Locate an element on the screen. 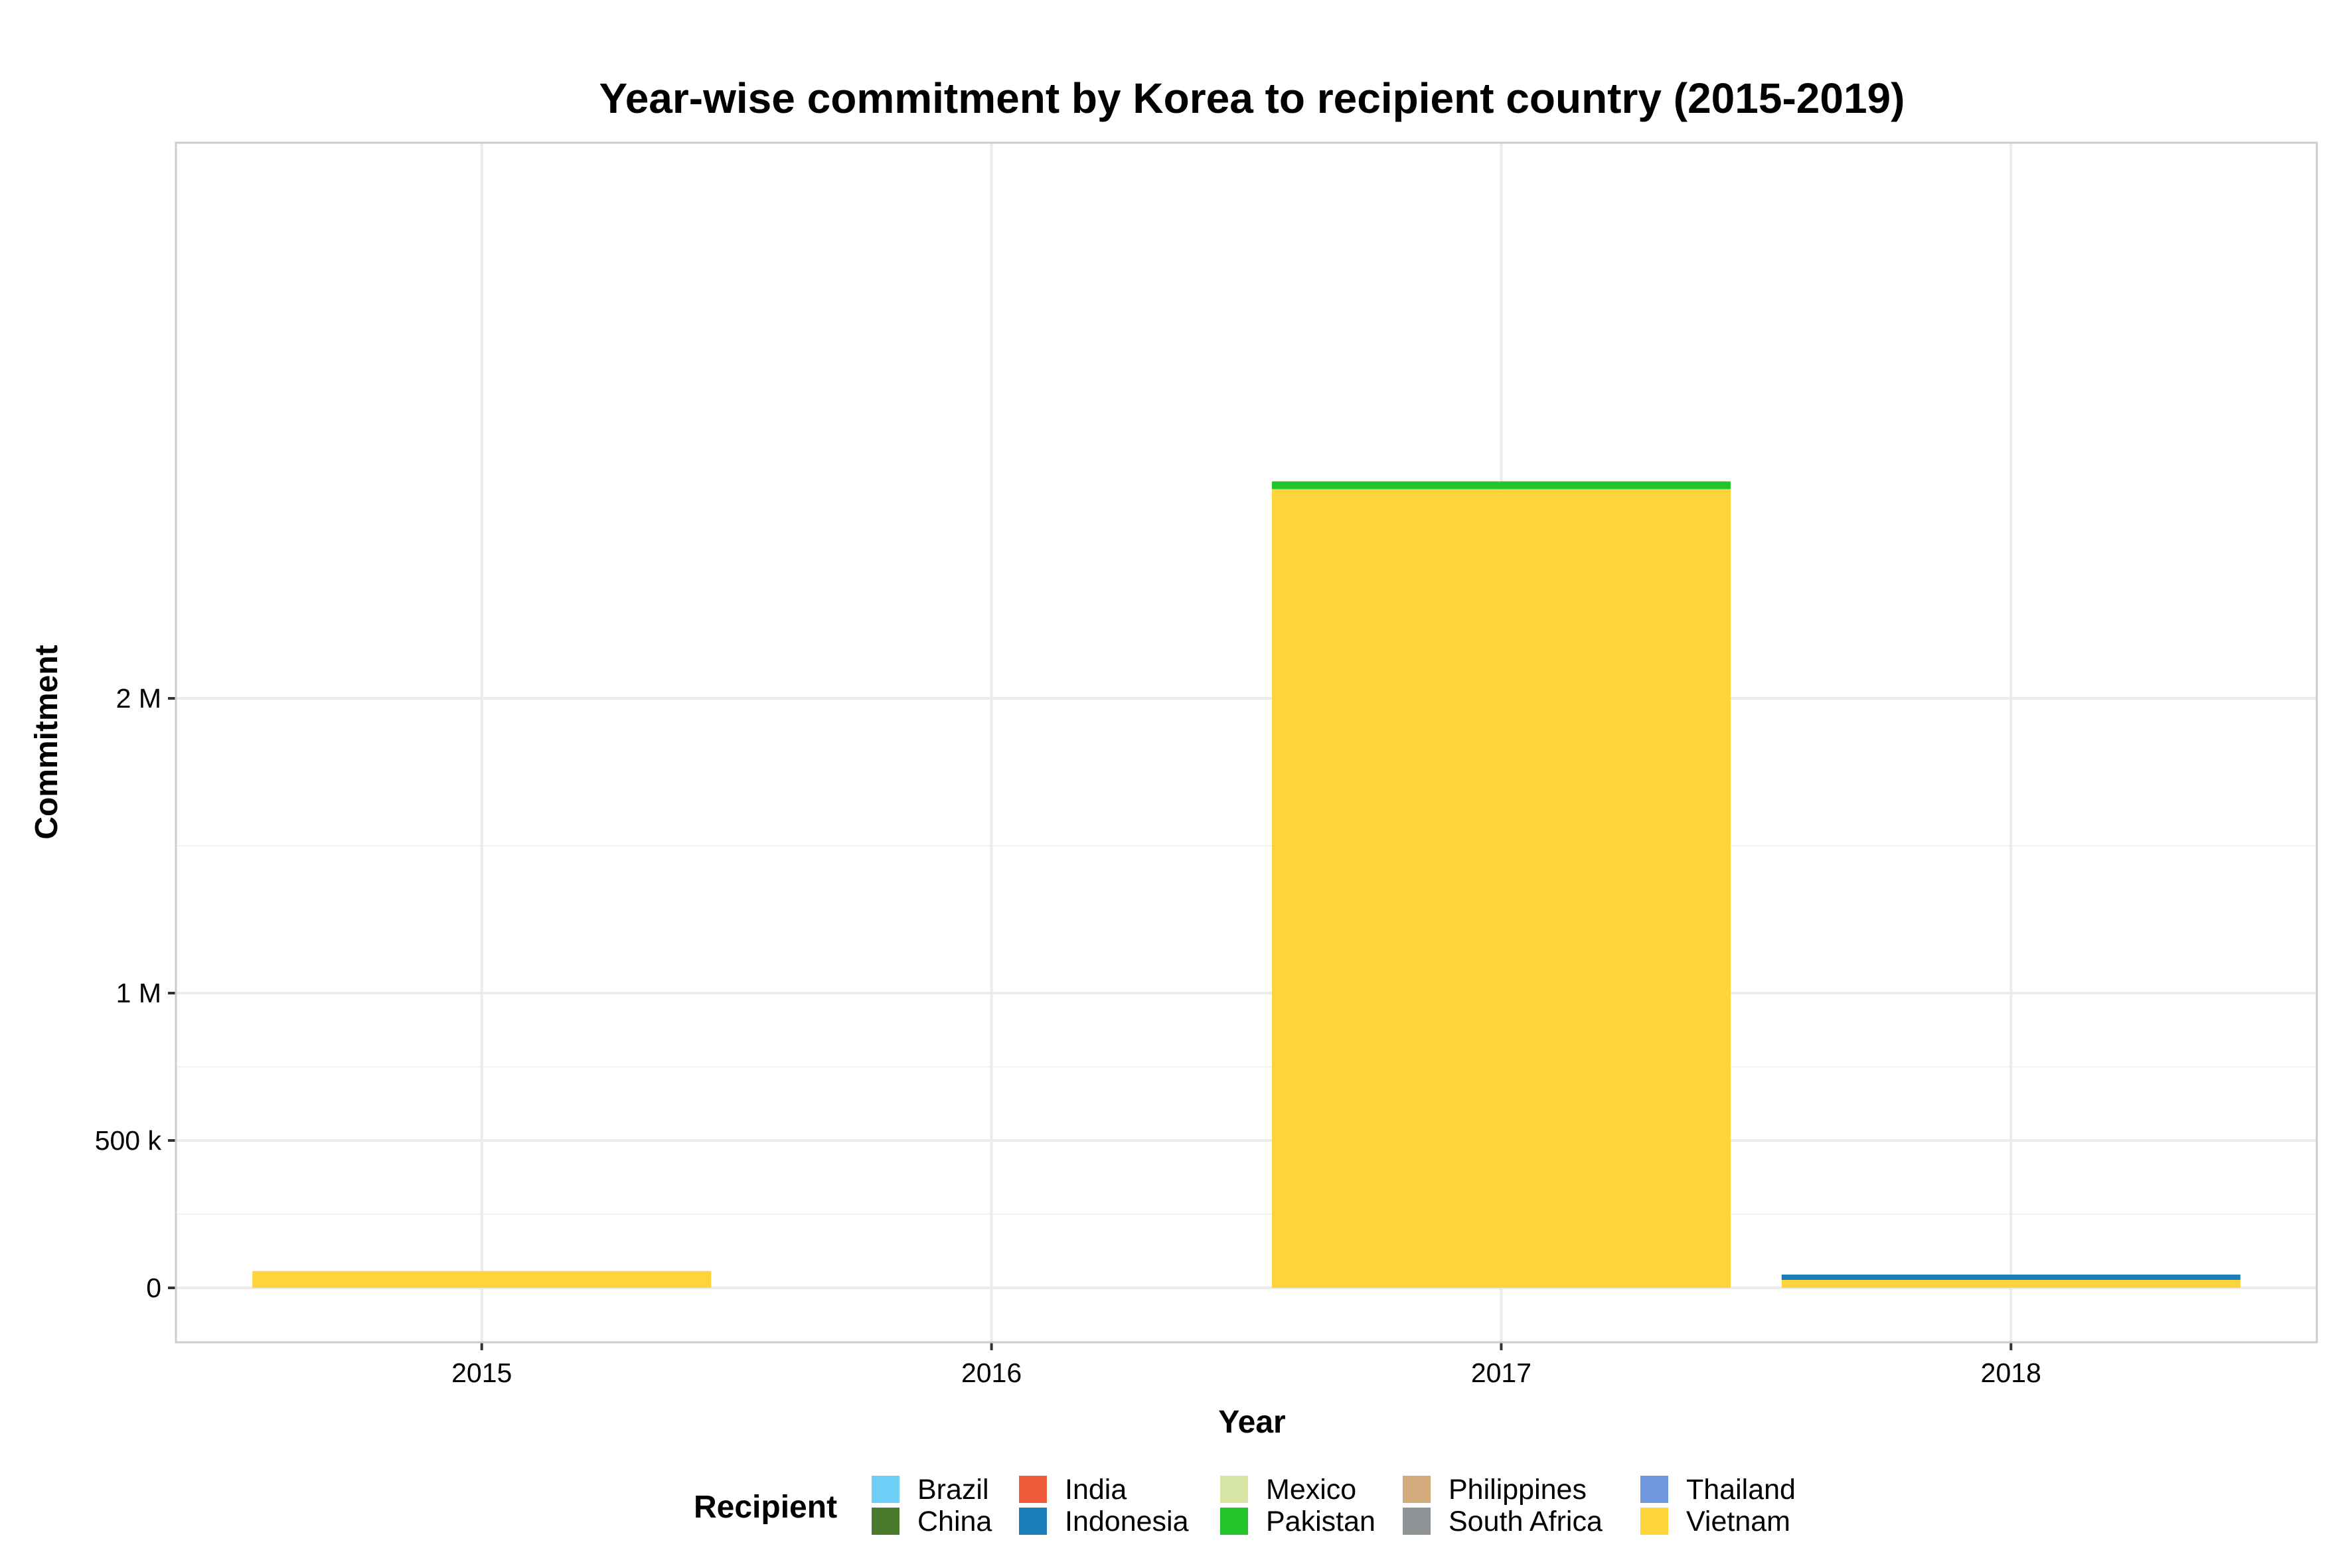  y-tick-label: 500 k is located at coordinates (129, 1141).